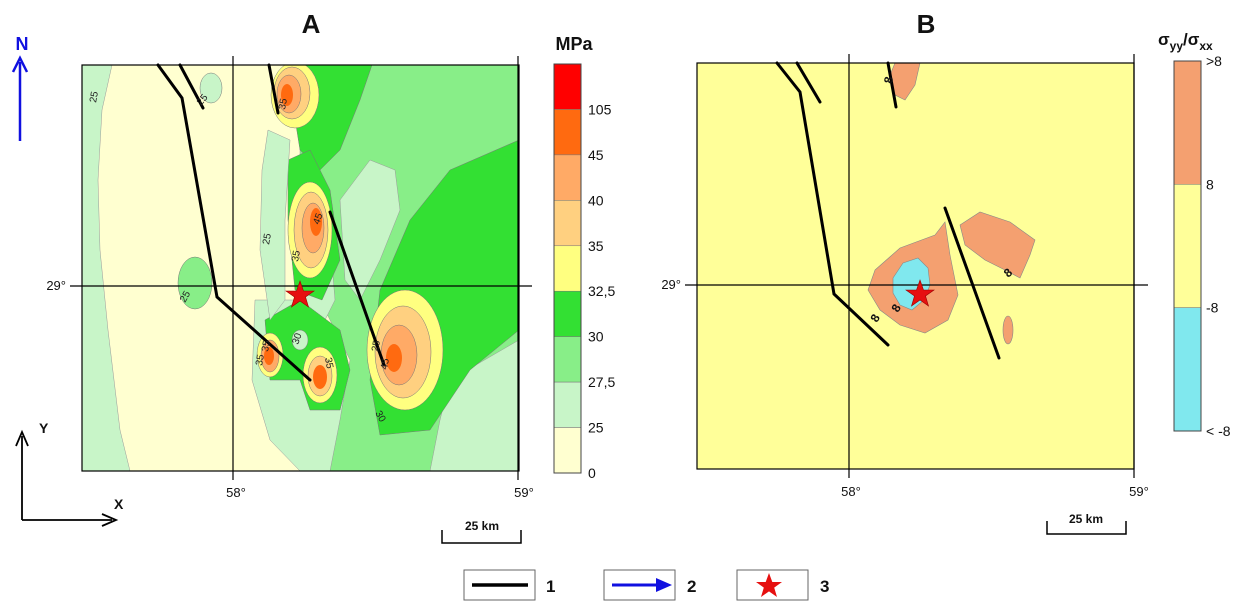 The width and height of the screenshot is (1236, 609). Describe the element at coordinates (596, 155) in the screenshot. I see `colorbar-a-tick: 45` at that location.